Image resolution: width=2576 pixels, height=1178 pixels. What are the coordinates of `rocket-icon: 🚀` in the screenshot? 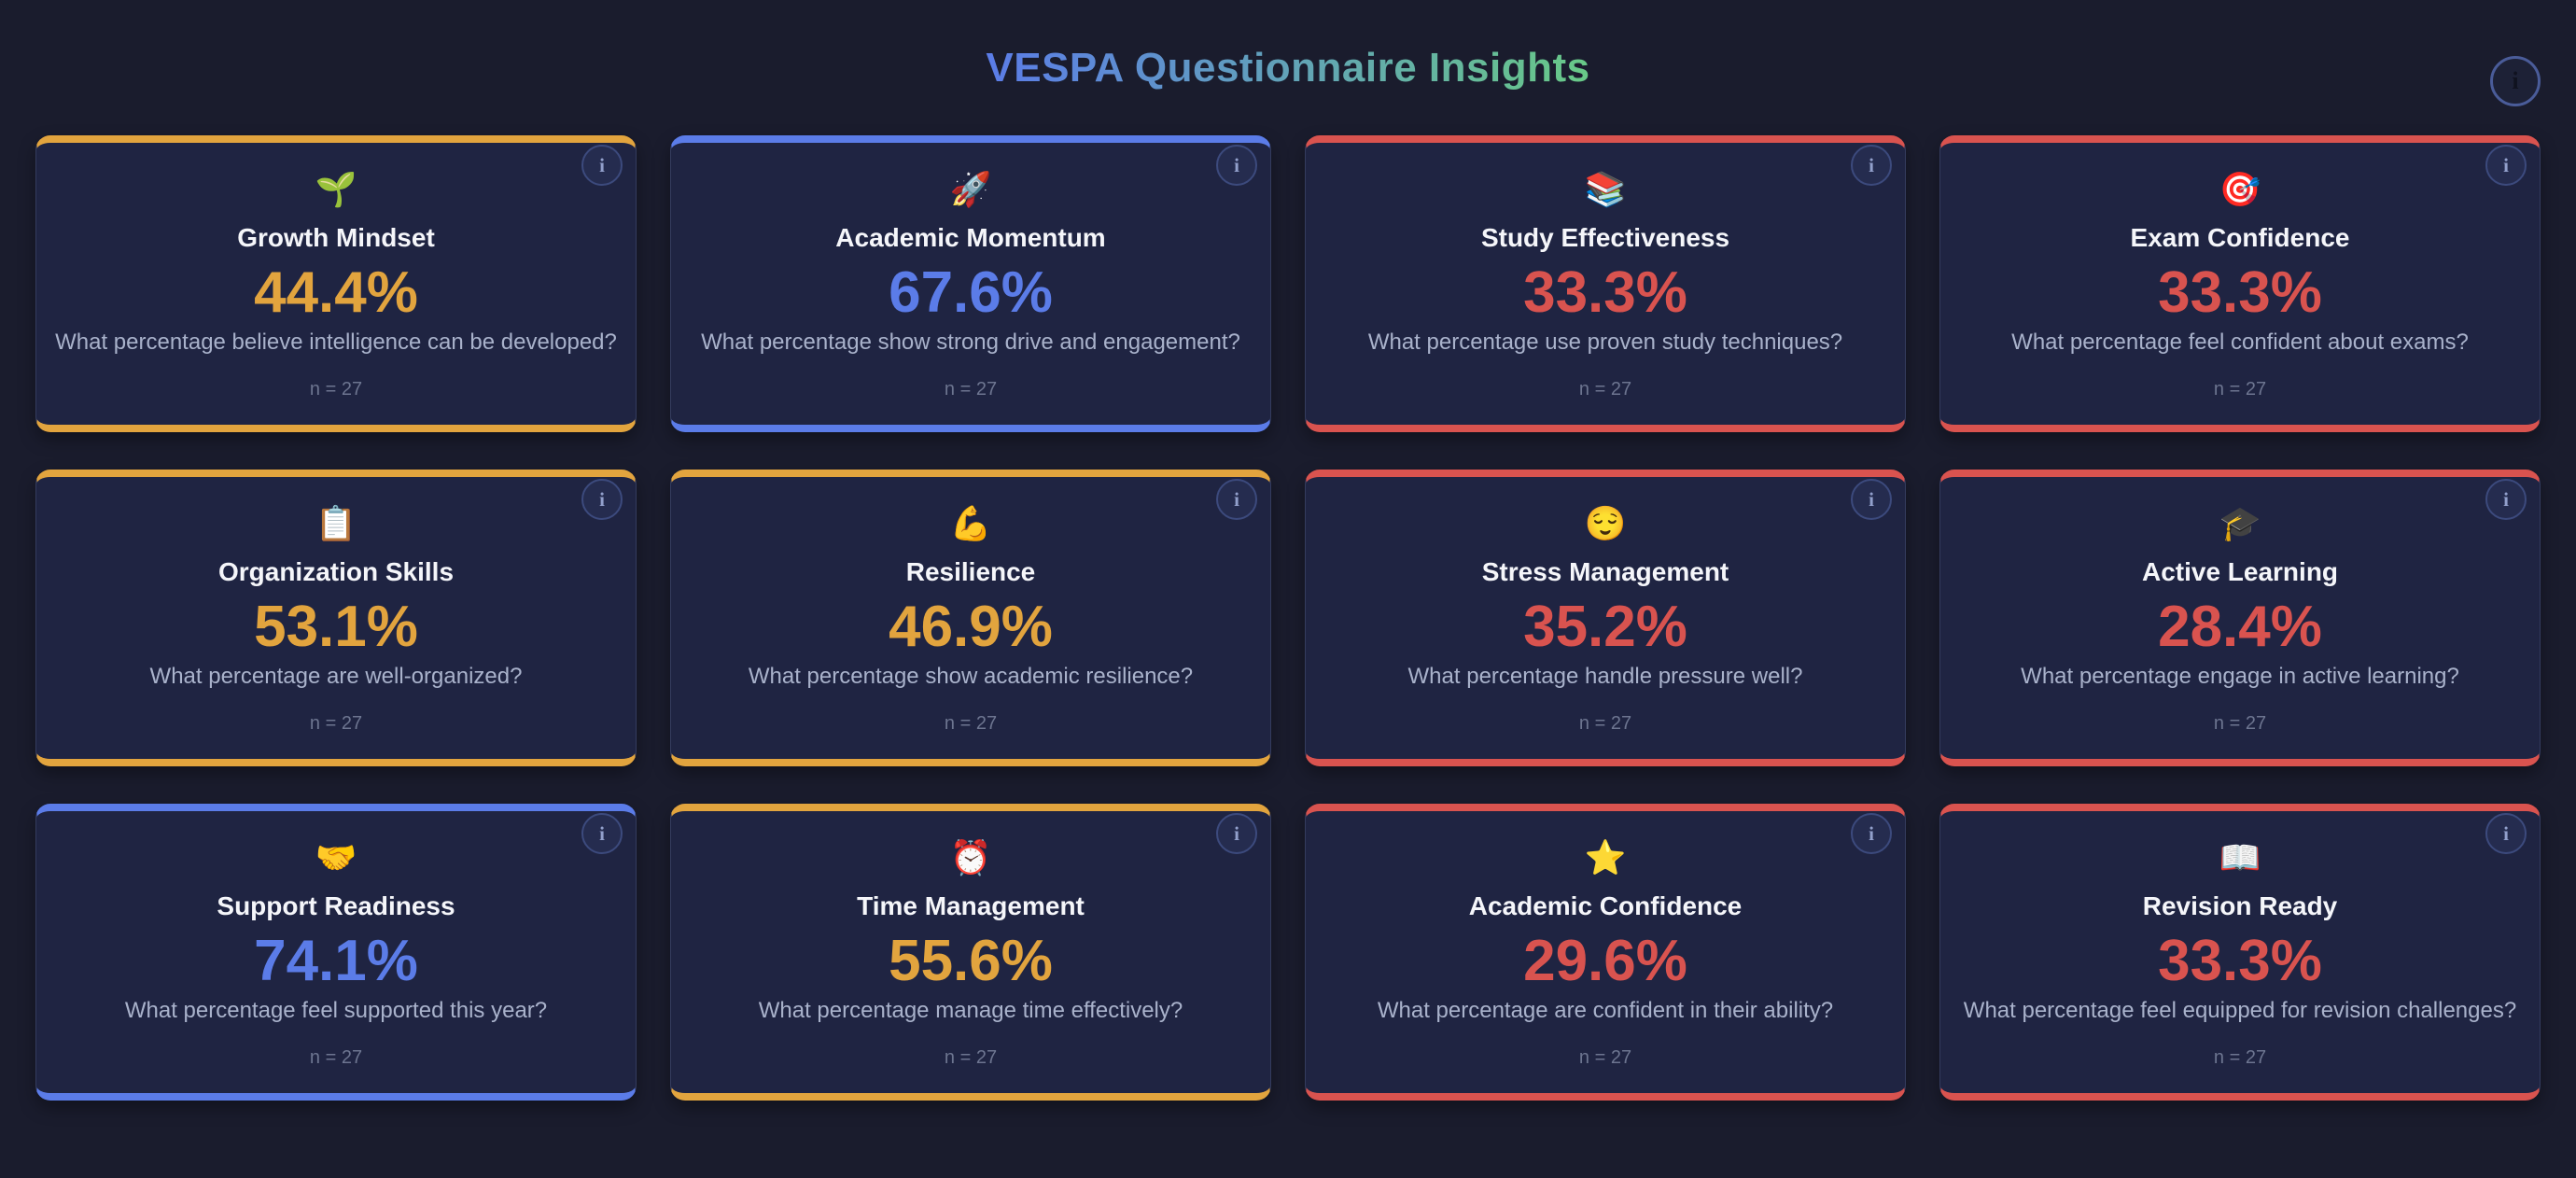 It's located at (970, 189).